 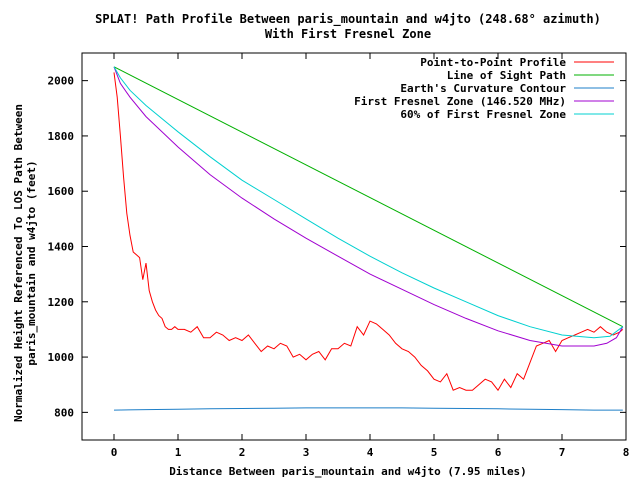 I want to click on y-tick-label: 1200, so click(x=61, y=302).